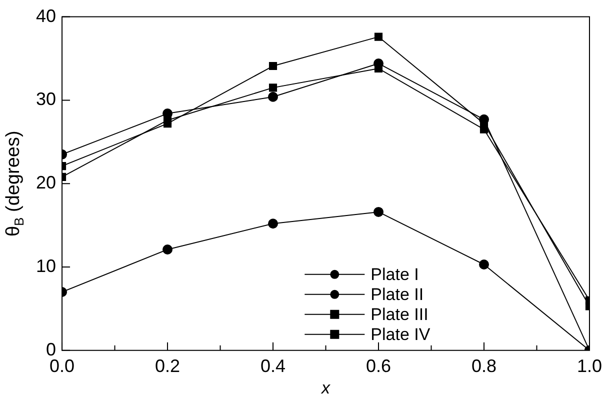  Describe the element at coordinates (399, 314) in the screenshot. I see `legend-label: Plate III` at that location.